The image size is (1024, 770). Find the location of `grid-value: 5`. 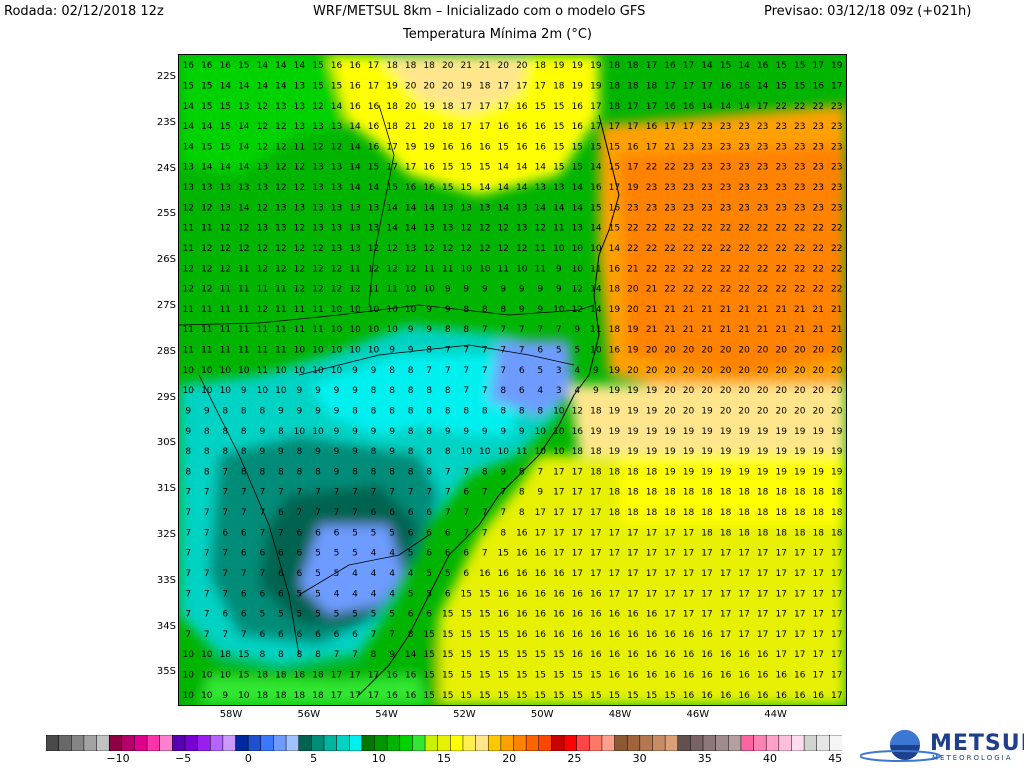

grid-value: 5 is located at coordinates (411, 594).